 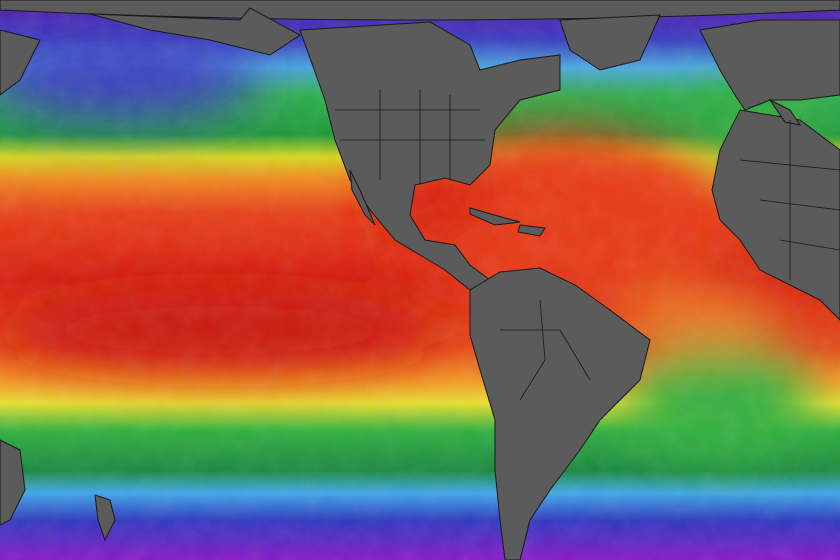 I want to click on state-borders, so click(x=410, y=137).